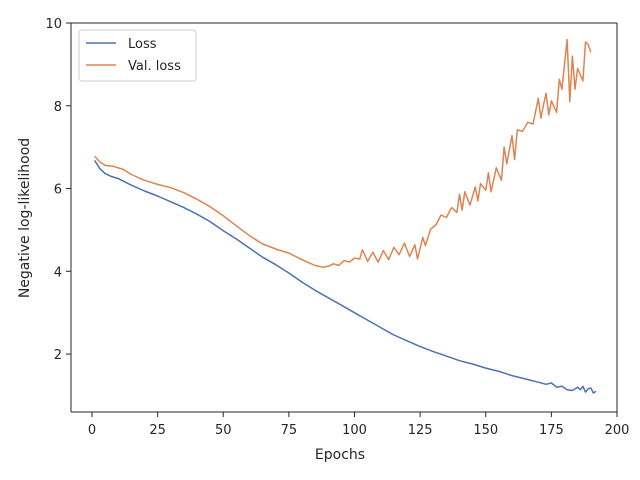  I want to click on x-tick-label: 0, so click(92, 430).